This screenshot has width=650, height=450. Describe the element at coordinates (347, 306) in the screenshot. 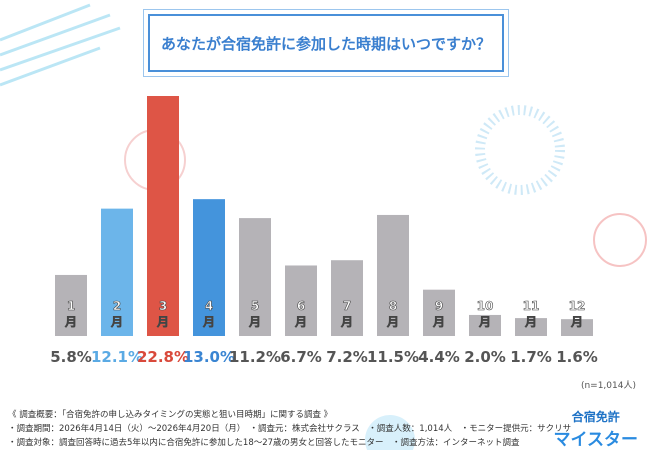

I see `month-label: 7` at that location.